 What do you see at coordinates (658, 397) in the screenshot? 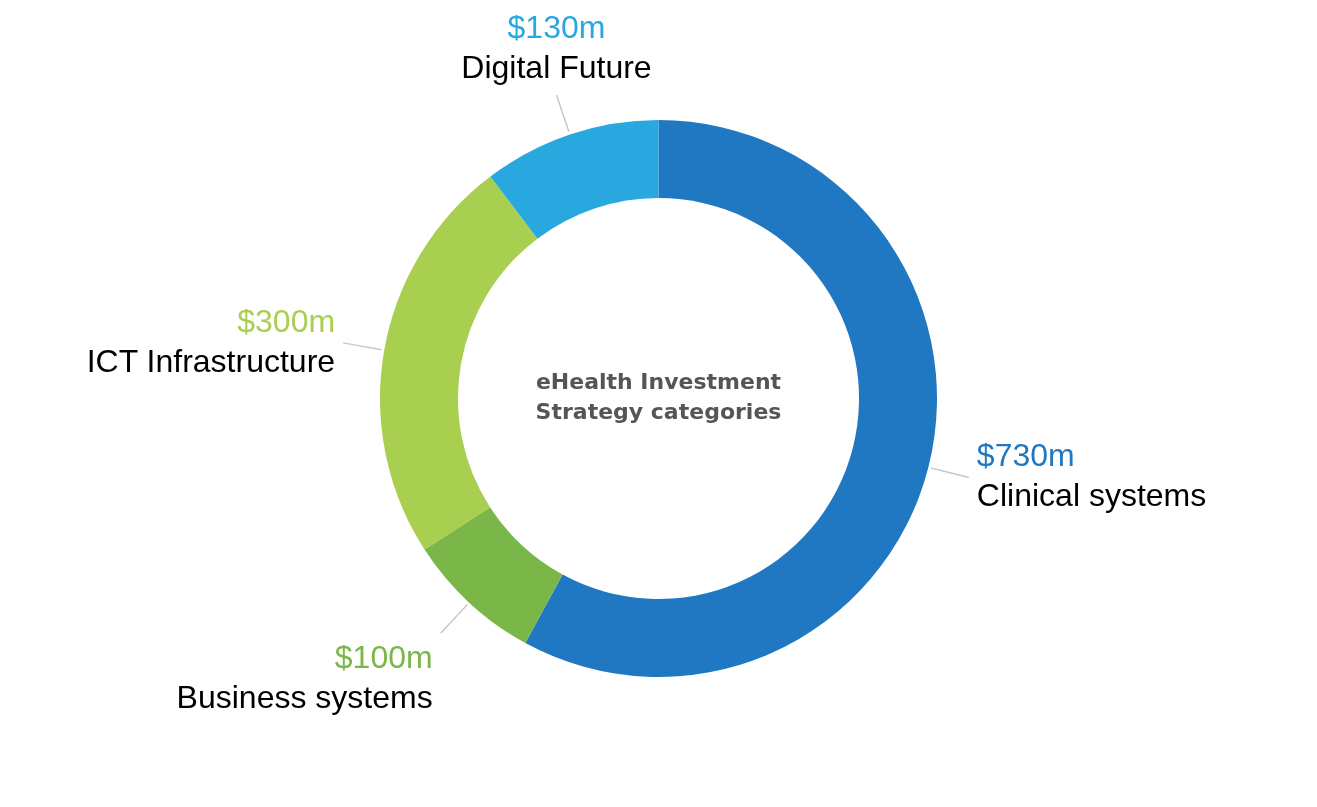
I see `text: eHealth Investment Strategy categories` at bounding box center [658, 397].